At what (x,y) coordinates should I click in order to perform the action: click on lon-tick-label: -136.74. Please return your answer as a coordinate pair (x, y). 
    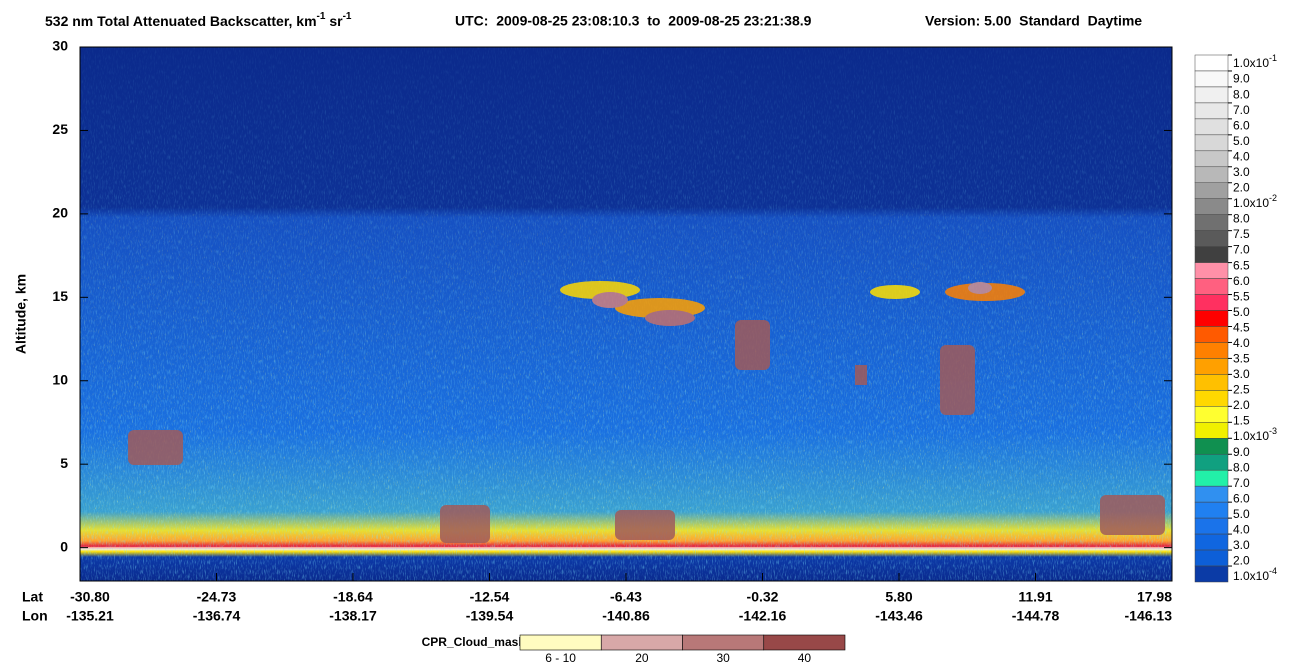
    Looking at the image, I should click on (217, 616).